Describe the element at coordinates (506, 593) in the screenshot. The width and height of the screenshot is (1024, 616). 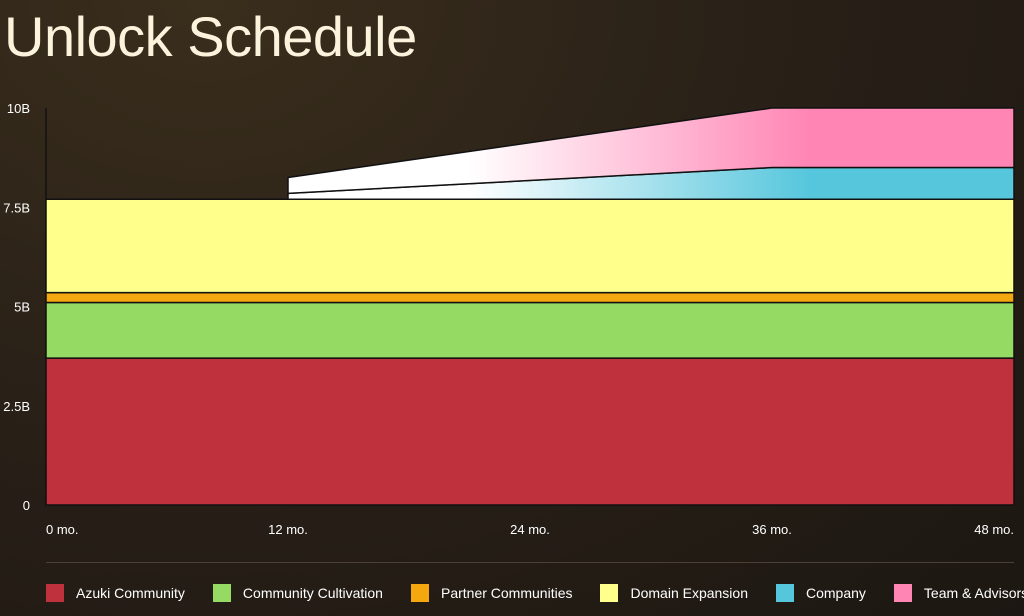
I see `legend-label: Partner Communities` at that location.